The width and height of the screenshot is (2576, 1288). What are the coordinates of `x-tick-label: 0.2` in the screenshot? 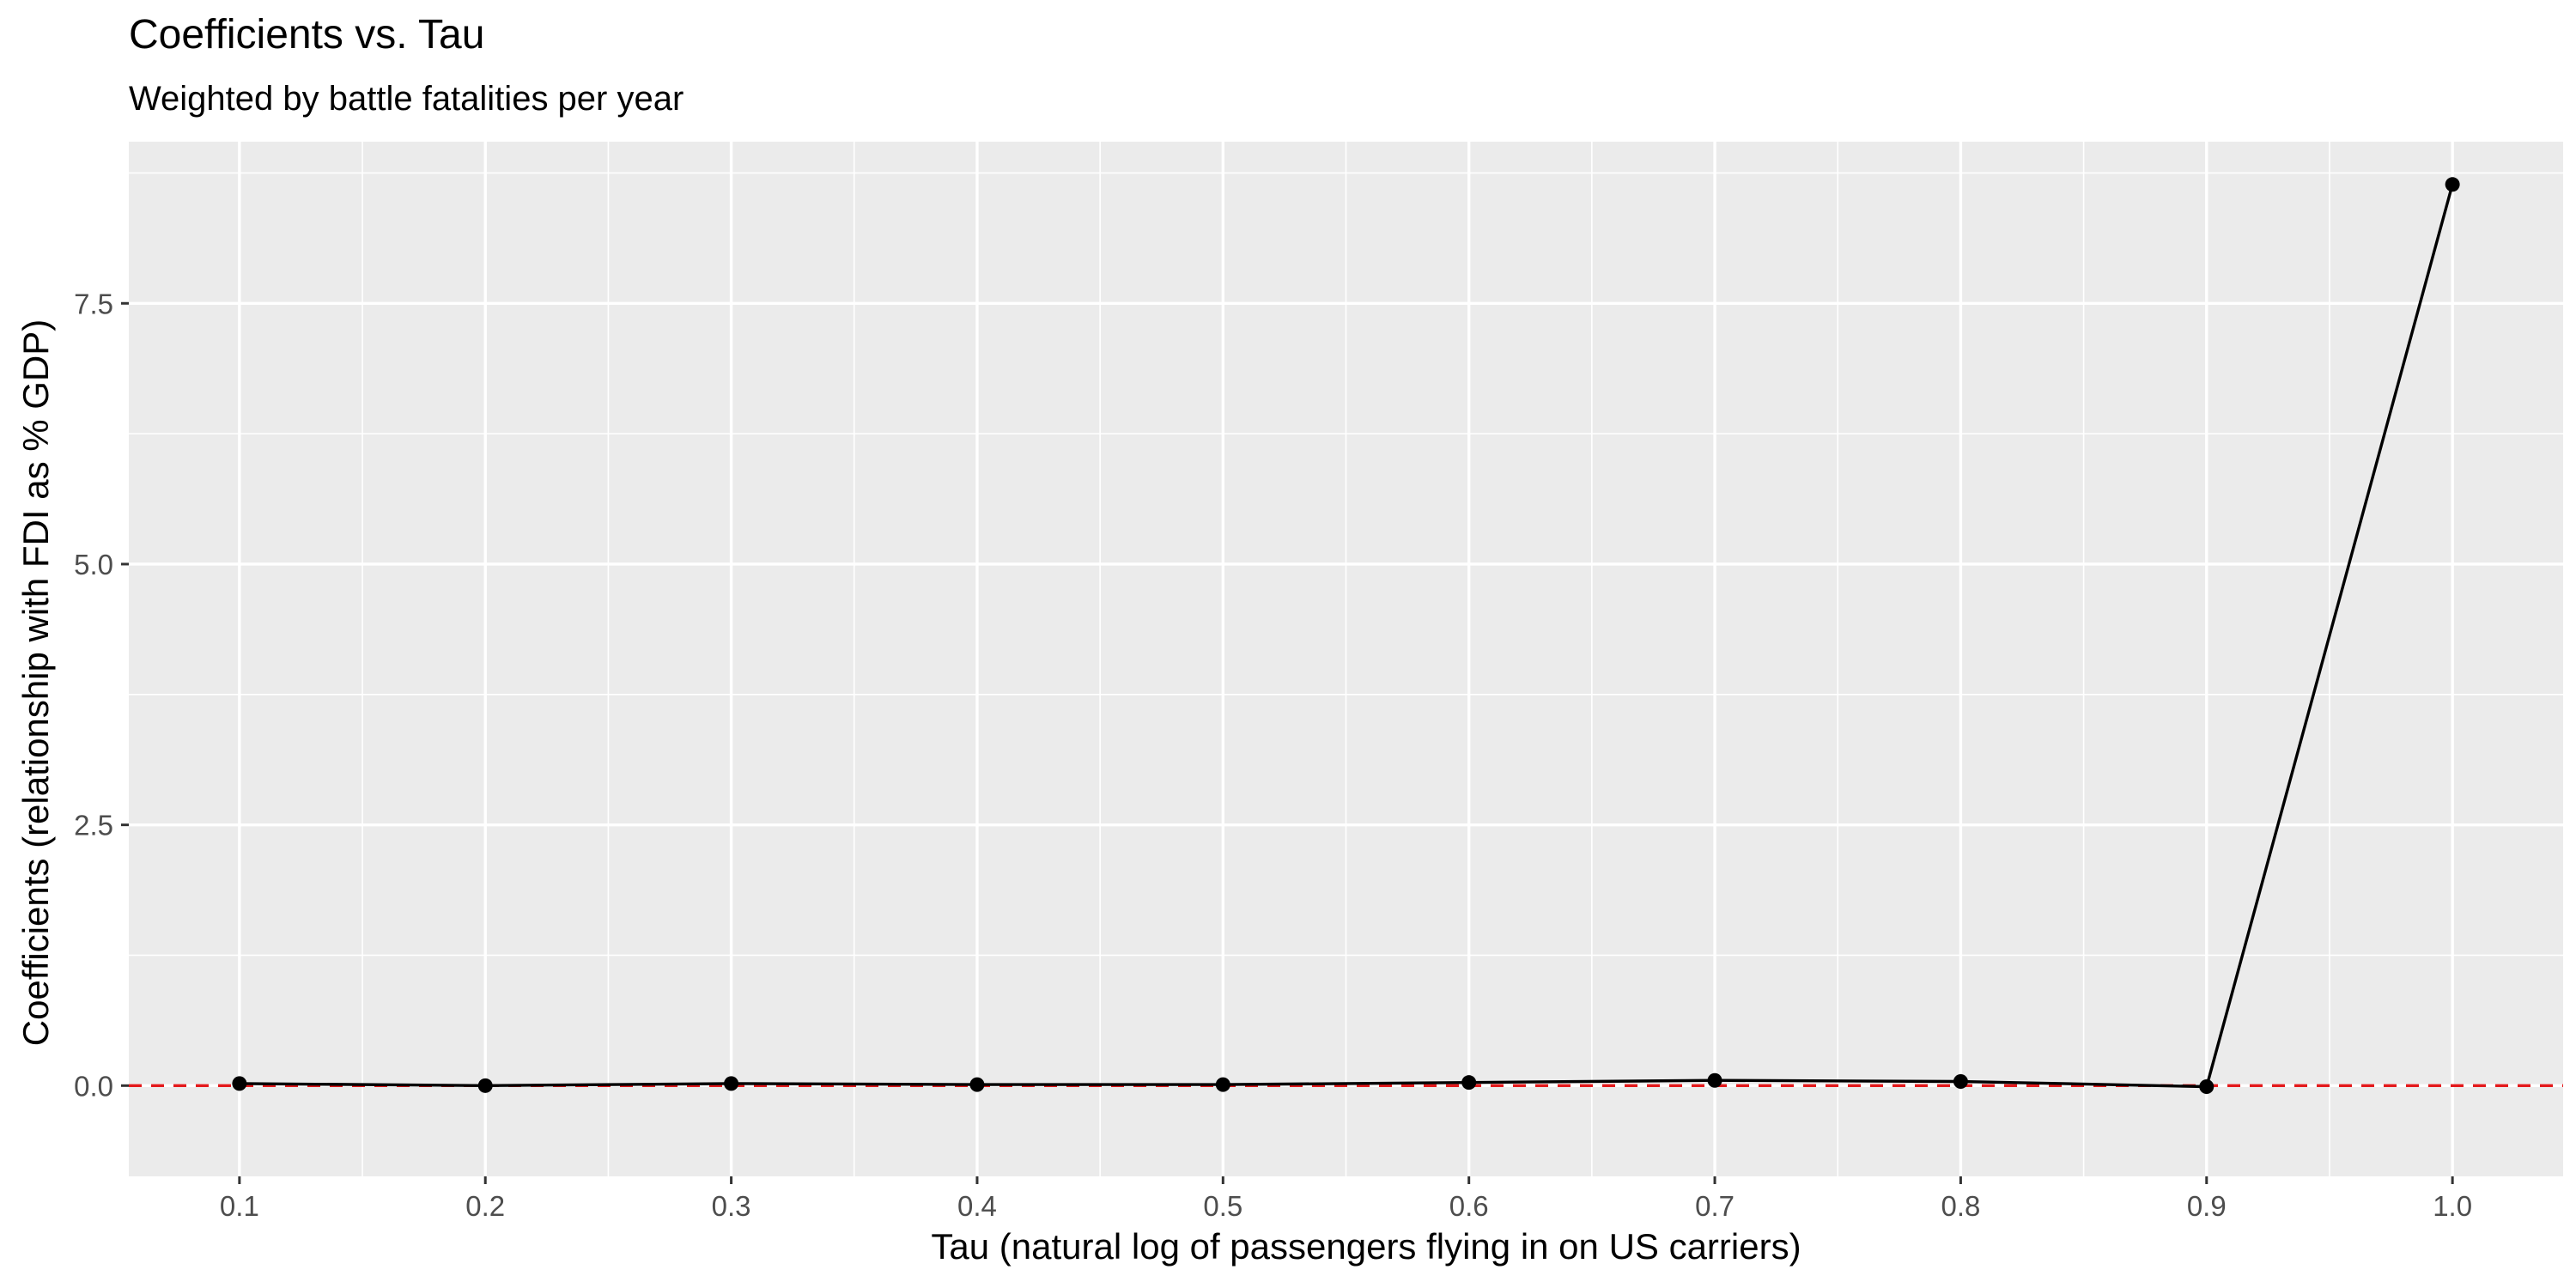 It's located at (485, 1206).